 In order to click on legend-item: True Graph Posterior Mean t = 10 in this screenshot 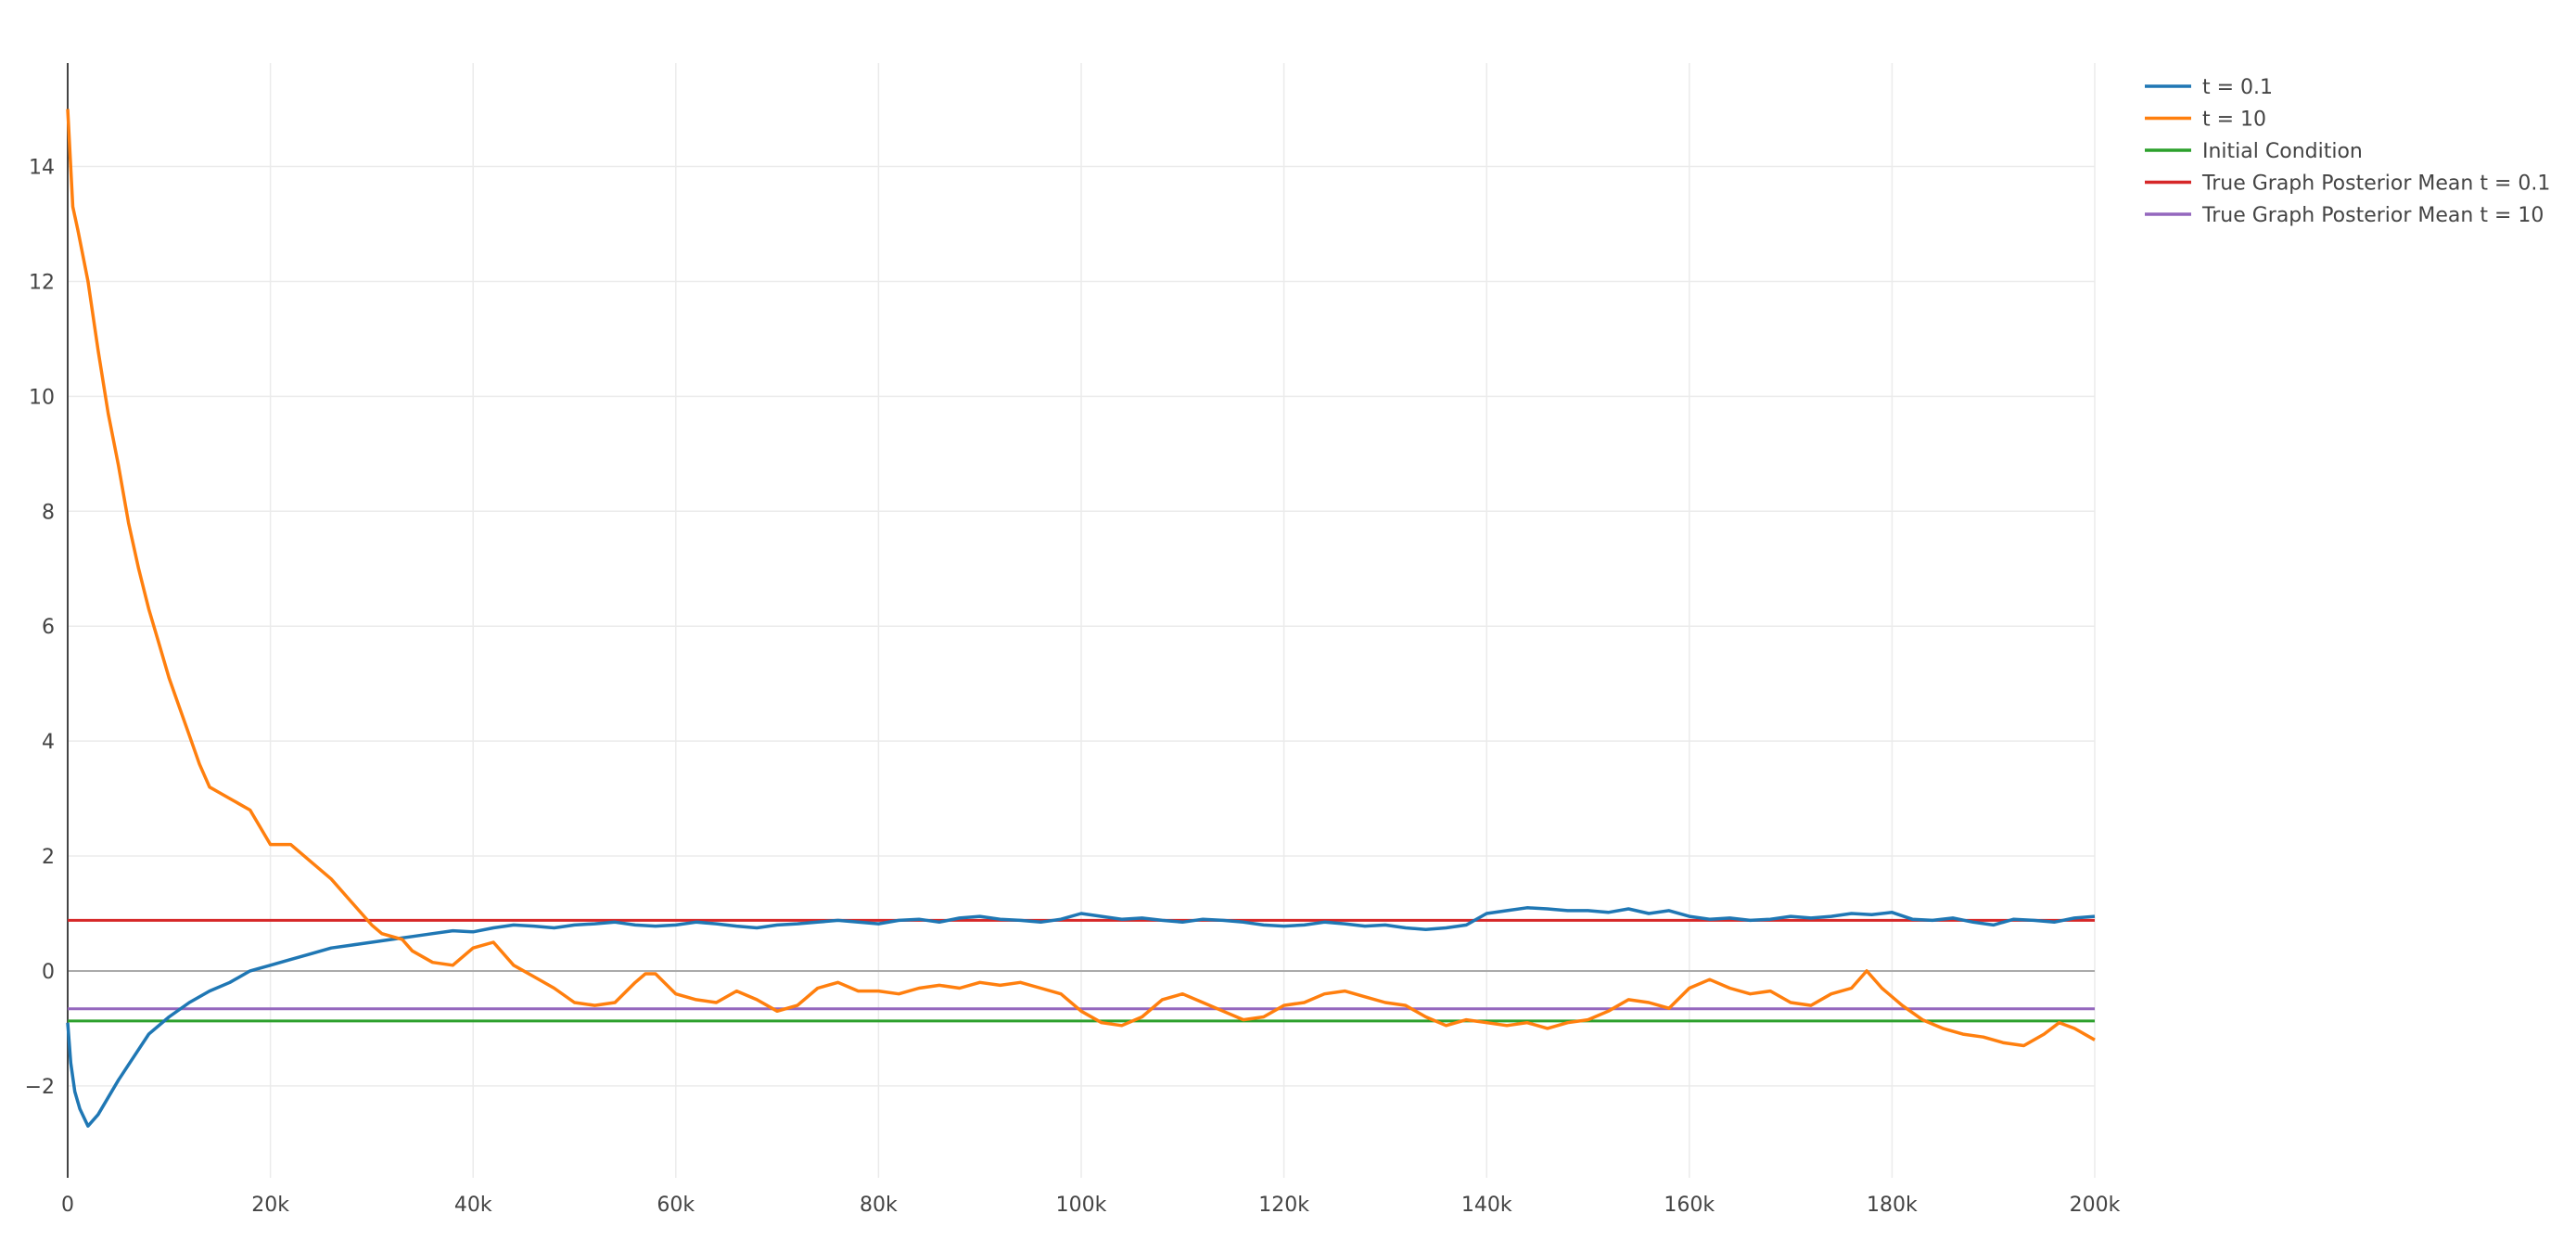, I will do `click(2344, 216)`.